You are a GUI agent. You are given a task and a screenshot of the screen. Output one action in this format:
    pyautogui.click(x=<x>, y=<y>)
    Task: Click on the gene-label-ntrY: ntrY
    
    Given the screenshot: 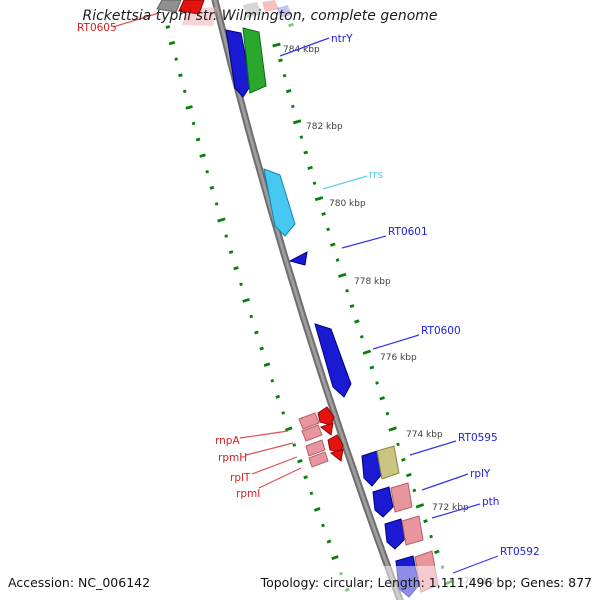 What is the action you would take?
    pyautogui.click(x=342, y=39)
    